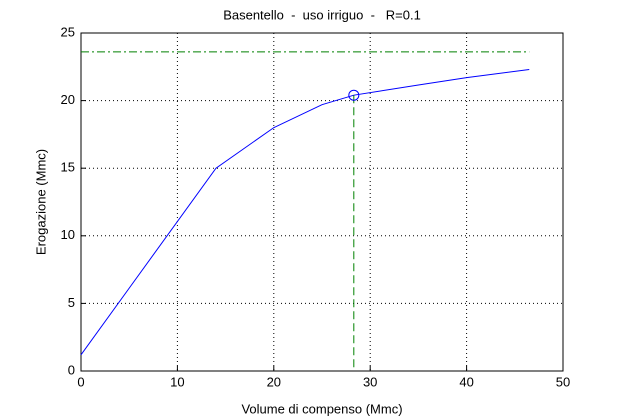 The width and height of the screenshot is (623, 419). What do you see at coordinates (71, 302) in the screenshot?
I see `y-tick-label: 5` at bounding box center [71, 302].